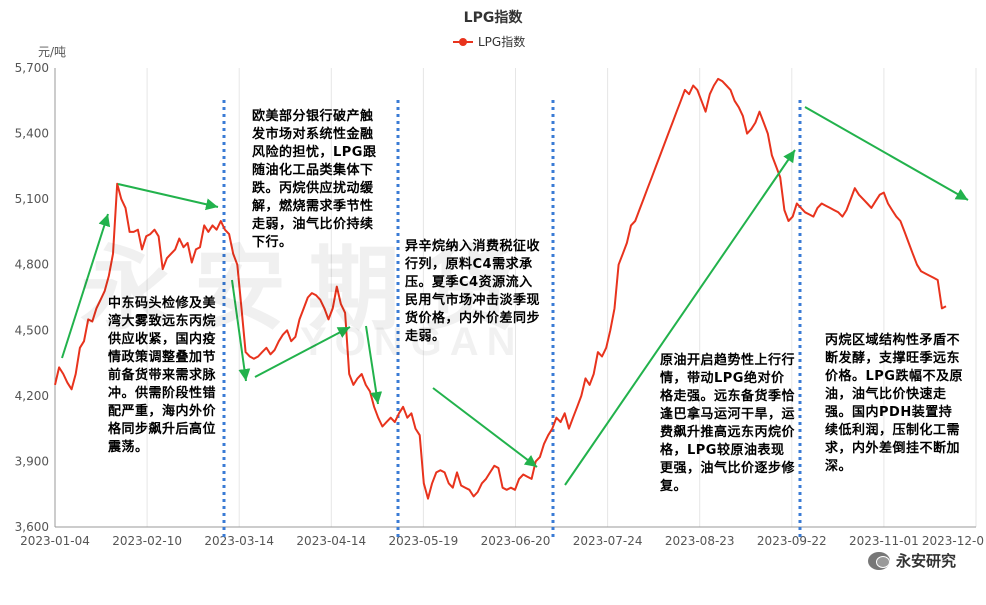 The image size is (986, 605). What do you see at coordinates (239, 541) in the screenshot?
I see `x-tick-label: 2023-03-14` at bounding box center [239, 541].